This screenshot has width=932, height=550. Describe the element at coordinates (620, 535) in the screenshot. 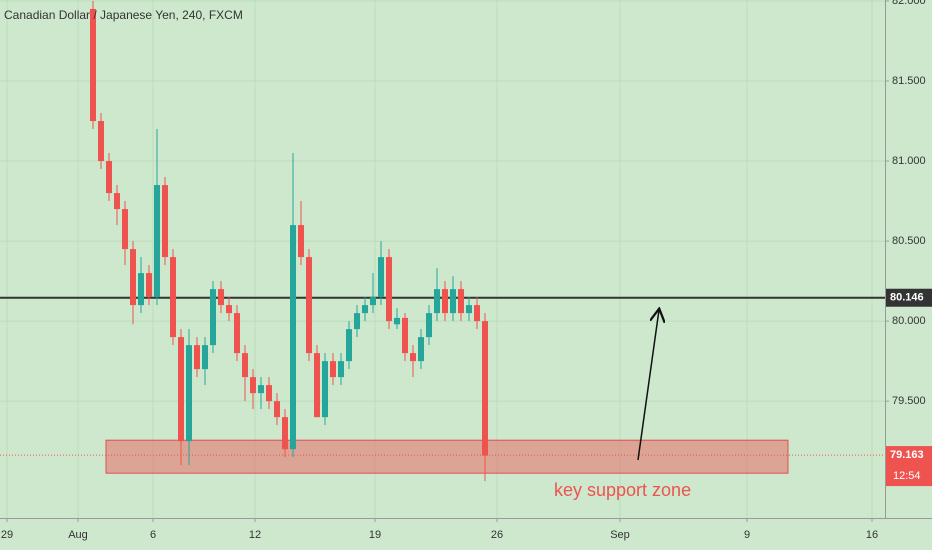

I see `x-tick-label: Sep` at that location.